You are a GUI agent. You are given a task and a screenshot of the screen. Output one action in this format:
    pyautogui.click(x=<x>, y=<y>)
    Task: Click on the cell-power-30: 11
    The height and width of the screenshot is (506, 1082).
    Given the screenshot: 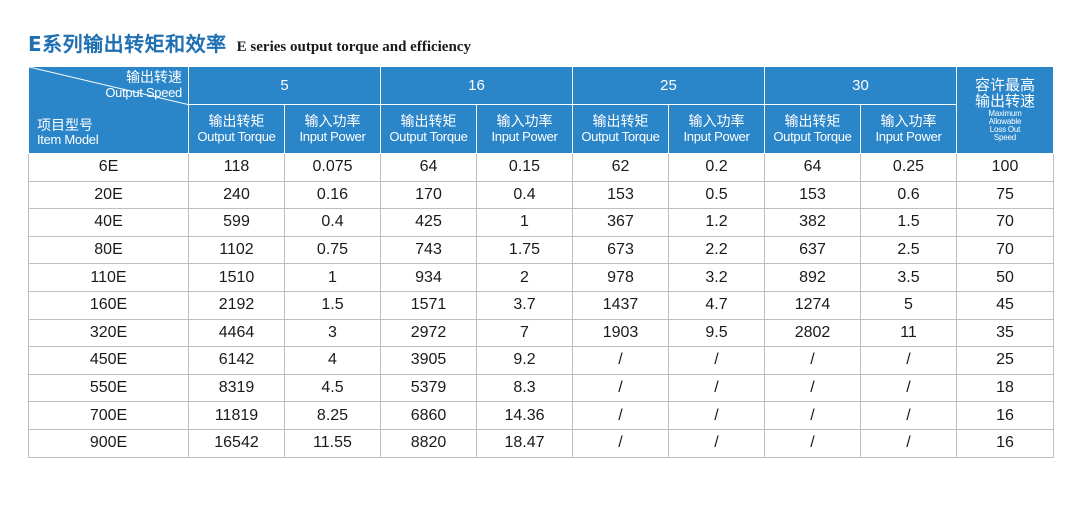 What is the action you would take?
    pyautogui.click(x=908, y=333)
    